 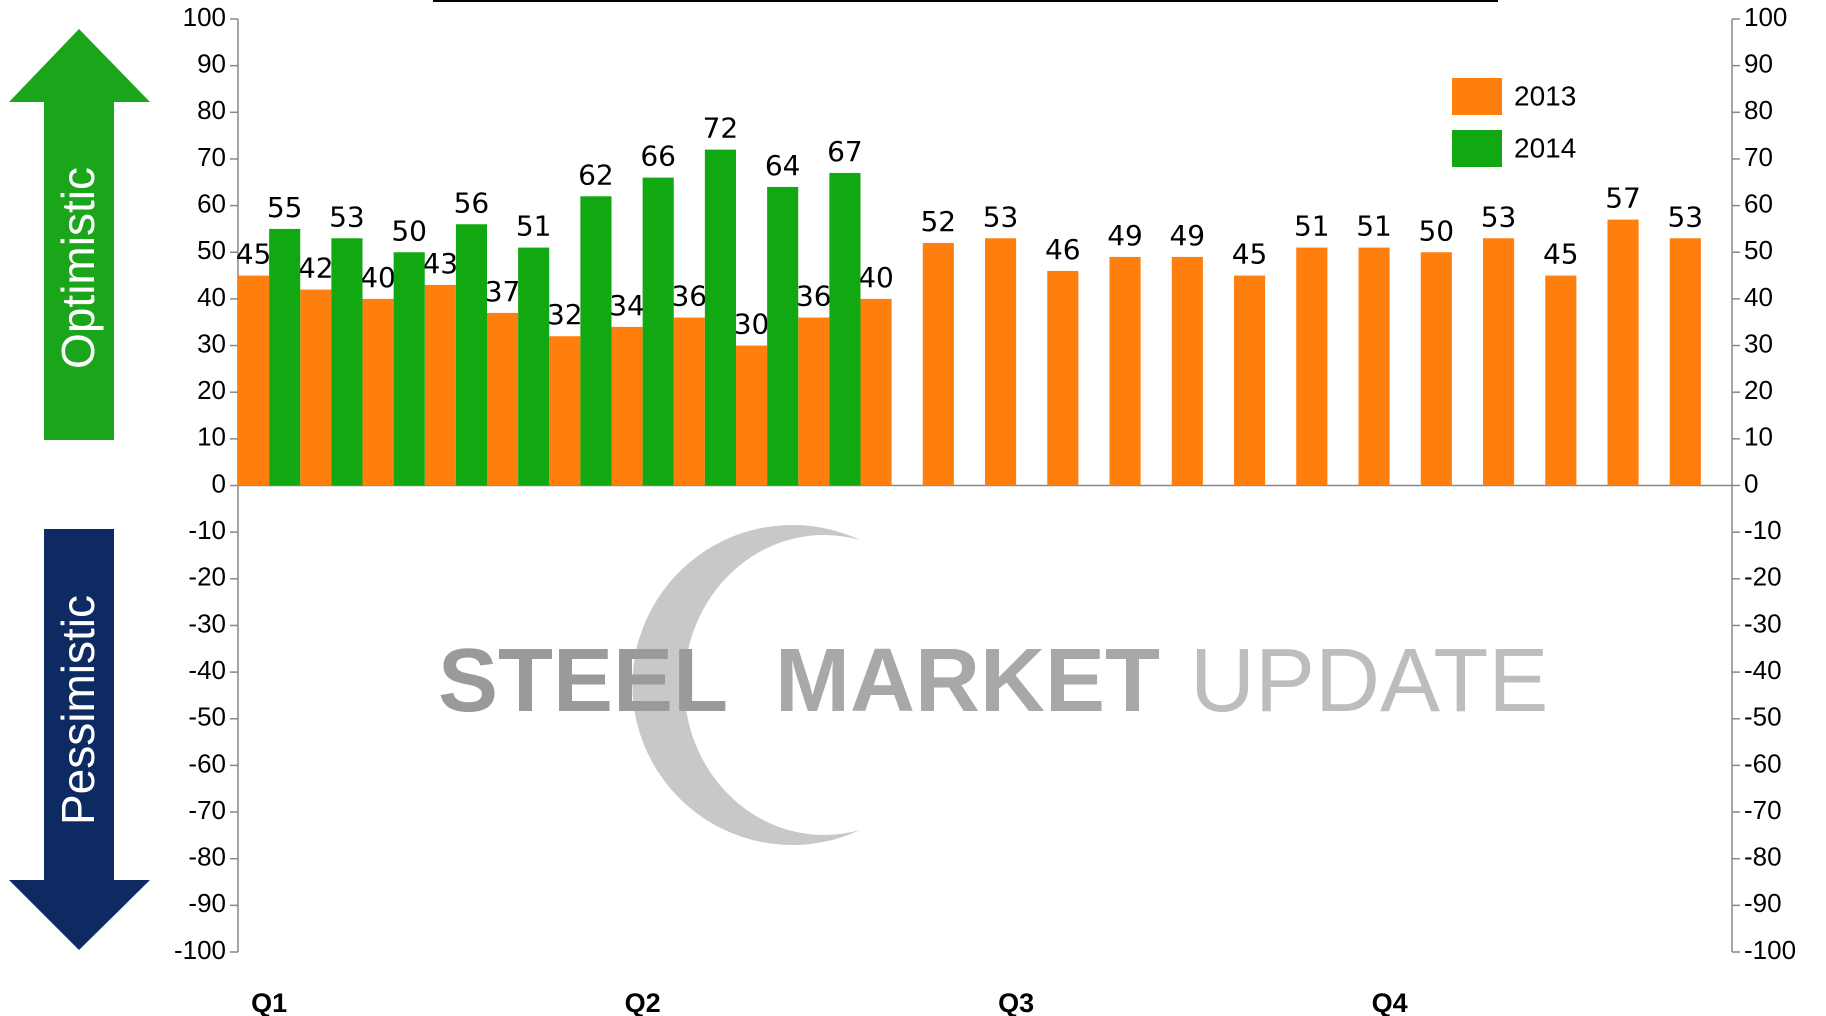 I want to click on data-label: 37, so click(x=503, y=291).